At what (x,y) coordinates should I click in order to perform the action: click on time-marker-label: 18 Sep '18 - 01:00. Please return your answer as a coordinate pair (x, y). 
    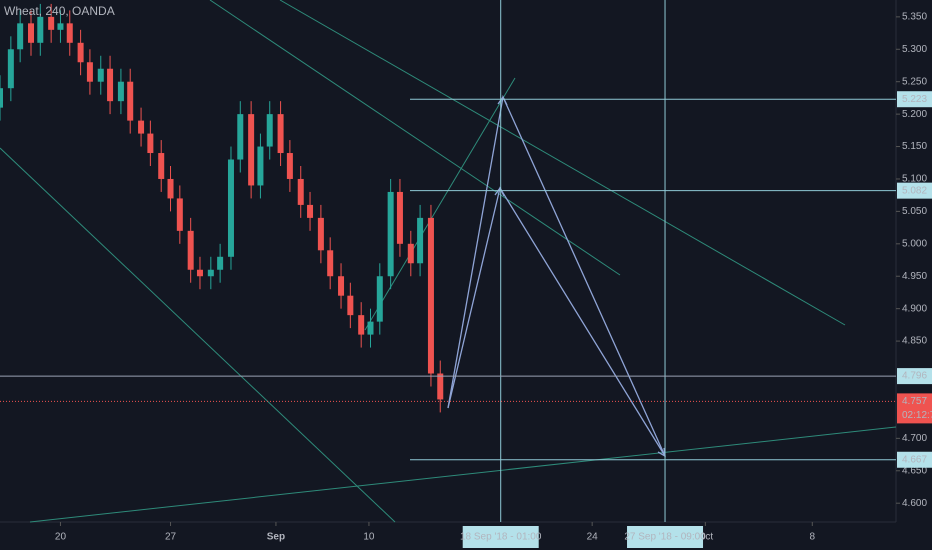
    Looking at the image, I should click on (501, 537).